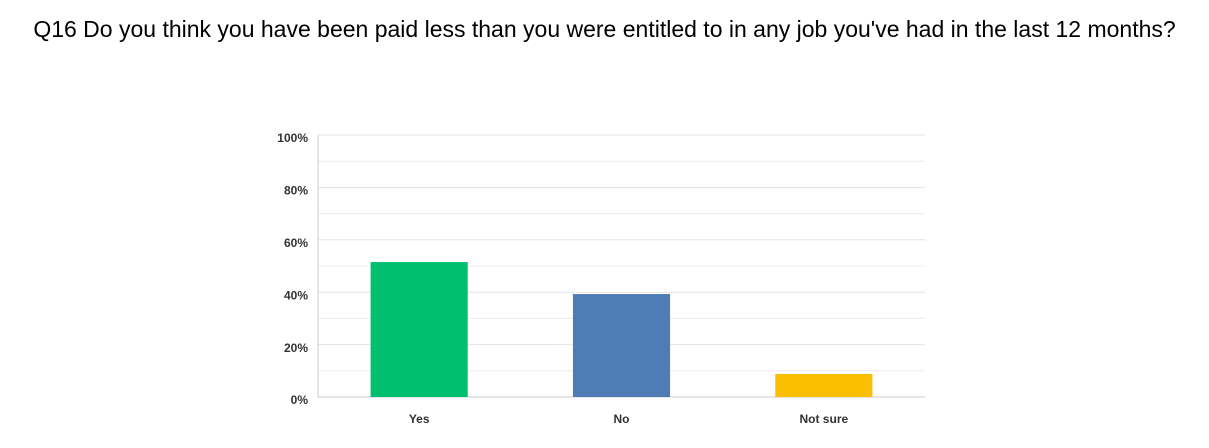  Describe the element at coordinates (296, 243) in the screenshot. I see `y-tick-label: 60%` at that location.